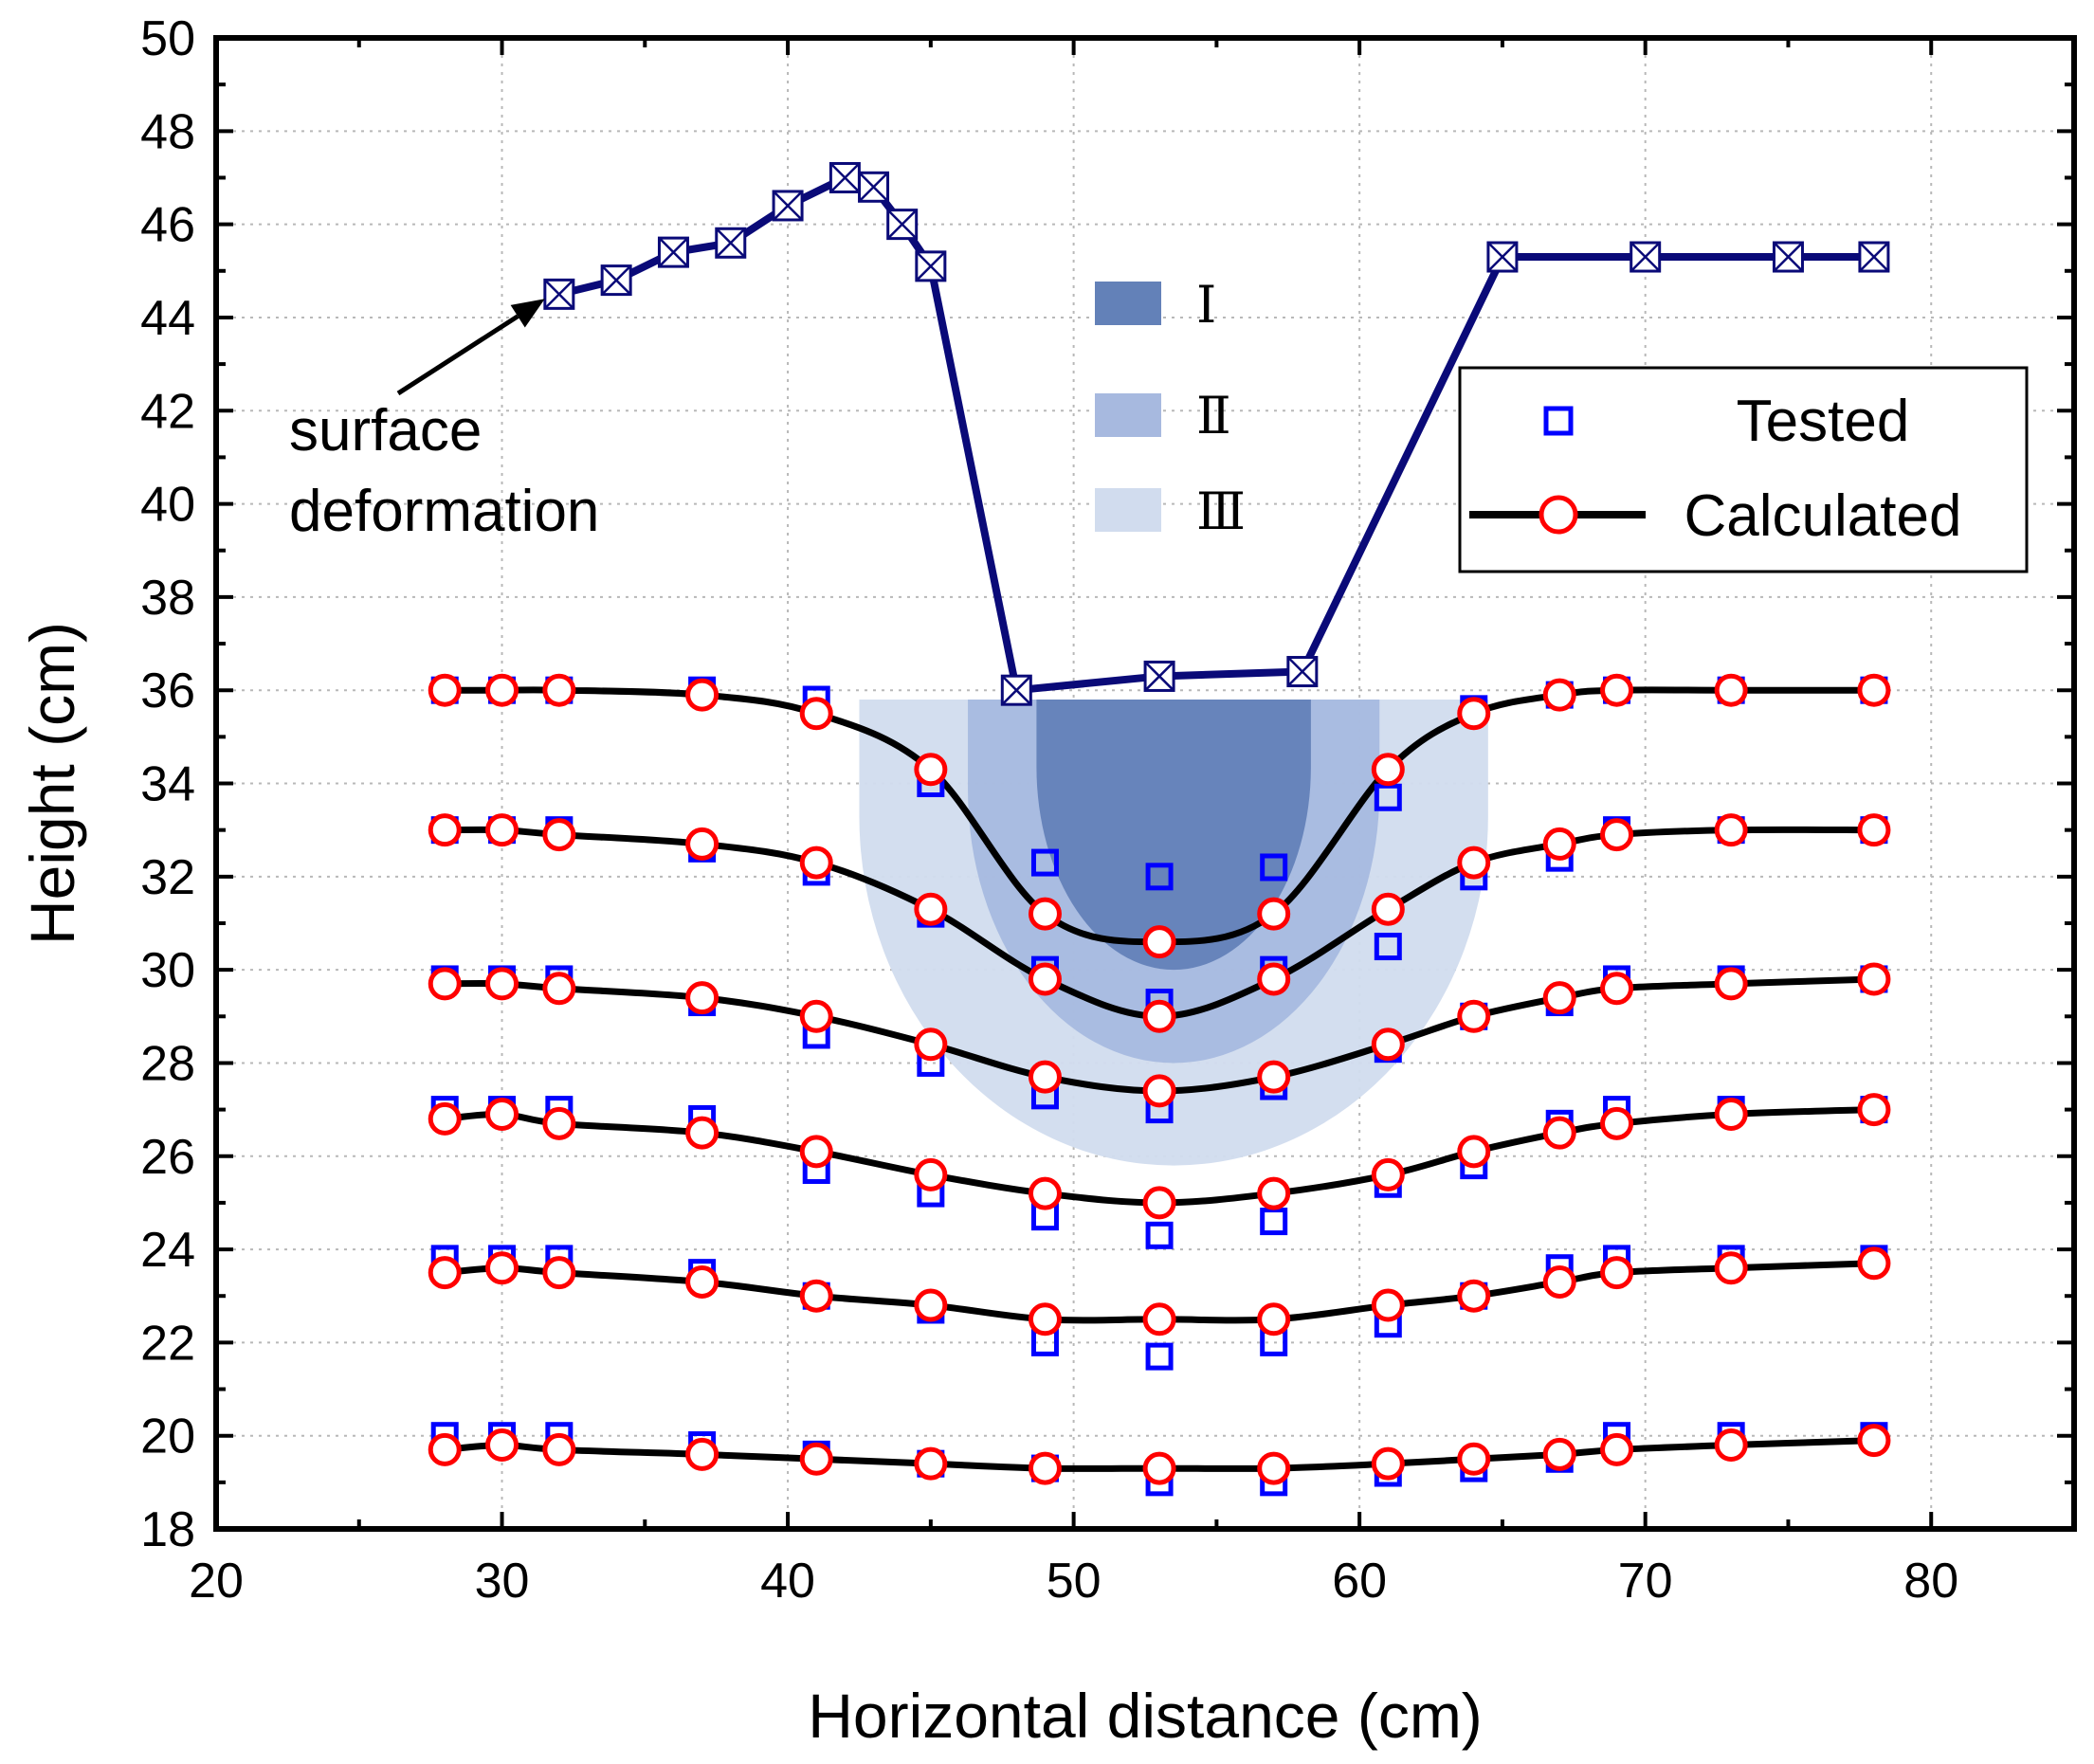  What do you see at coordinates (1744, 469) in the screenshot?
I see `legend: Tested Calculated` at bounding box center [1744, 469].